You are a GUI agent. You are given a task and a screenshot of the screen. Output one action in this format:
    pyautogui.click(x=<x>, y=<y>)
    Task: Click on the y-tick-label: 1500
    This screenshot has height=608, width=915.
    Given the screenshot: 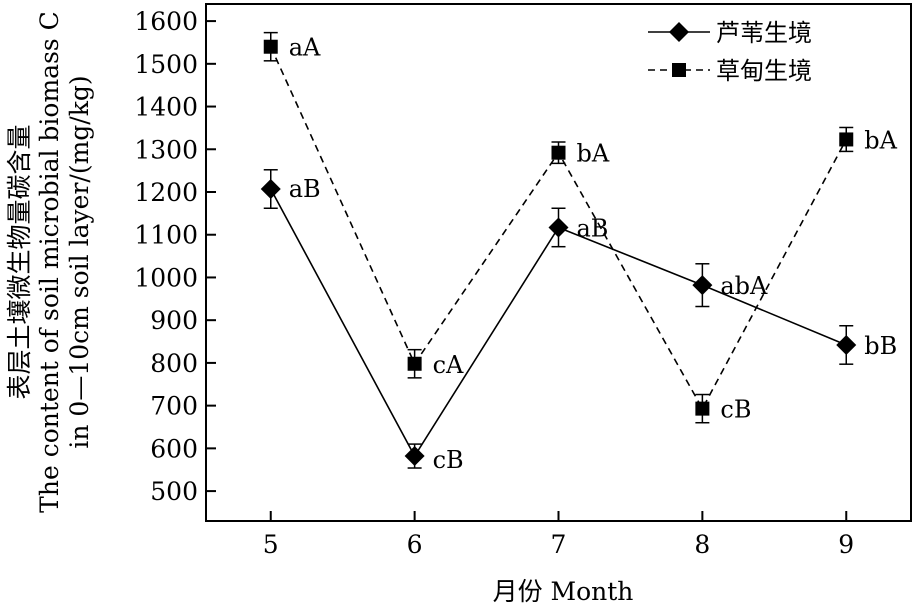 What is the action you would take?
    pyautogui.click(x=166, y=64)
    